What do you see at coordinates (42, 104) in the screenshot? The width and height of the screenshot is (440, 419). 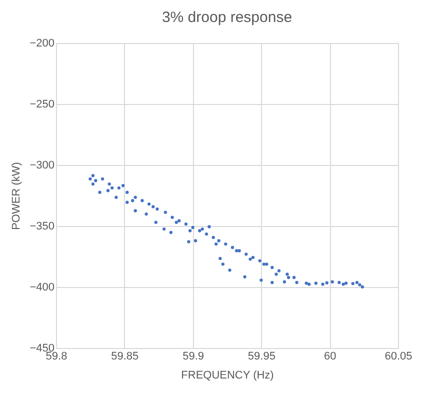 I see `y-tick-label: −250` at bounding box center [42, 104].